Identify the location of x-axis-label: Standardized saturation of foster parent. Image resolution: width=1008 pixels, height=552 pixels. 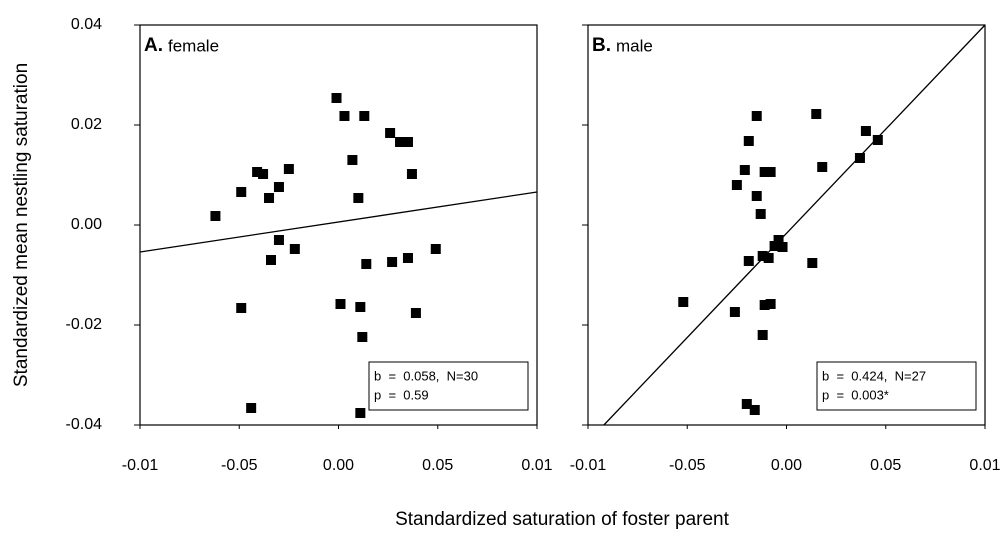
(562, 519).